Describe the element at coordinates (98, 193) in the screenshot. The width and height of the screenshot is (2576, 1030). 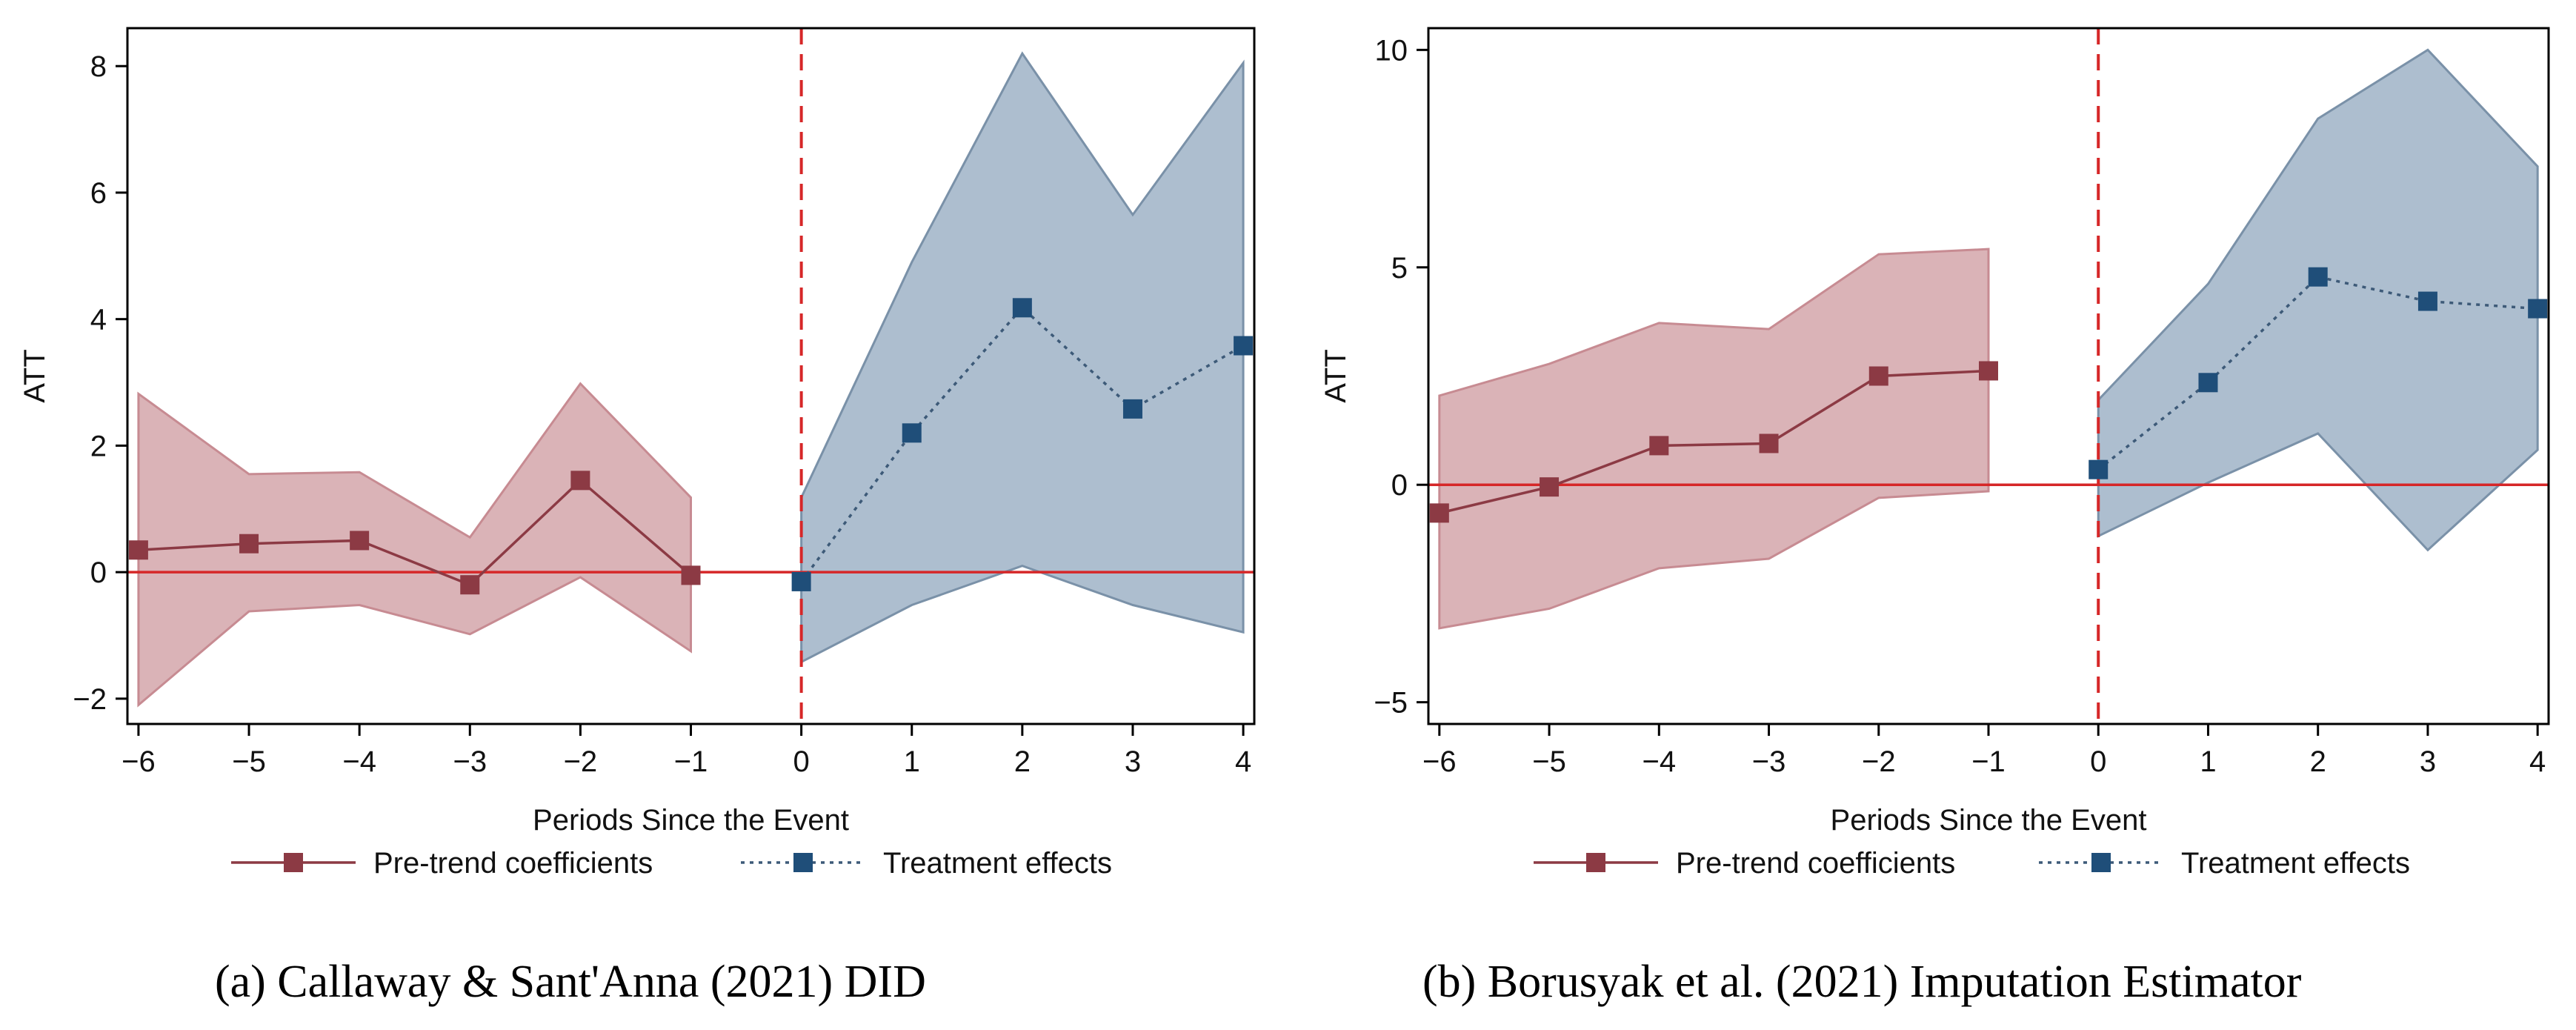
I see `y-tick-label: 6` at that location.